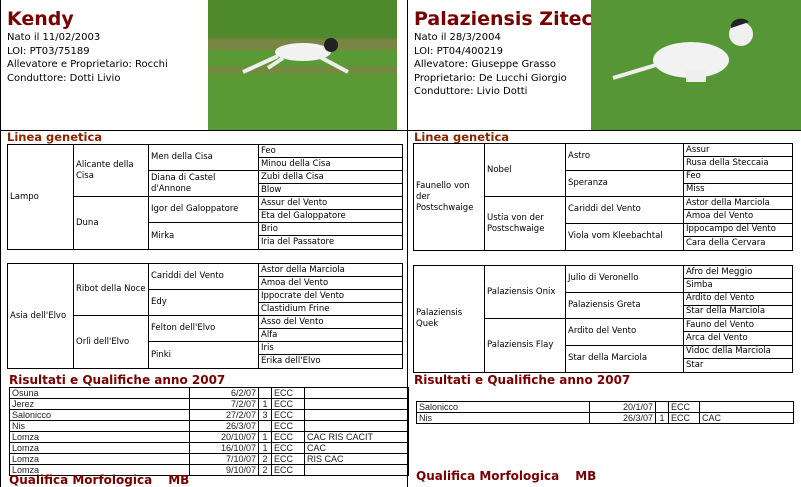 This screenshot has width=801, height=487. What do you see at coordinates (330, 296) in the screenshot?
I see `pedigree-cell-g4: Ippocrate del Vento` at bounding box center [330, 296].